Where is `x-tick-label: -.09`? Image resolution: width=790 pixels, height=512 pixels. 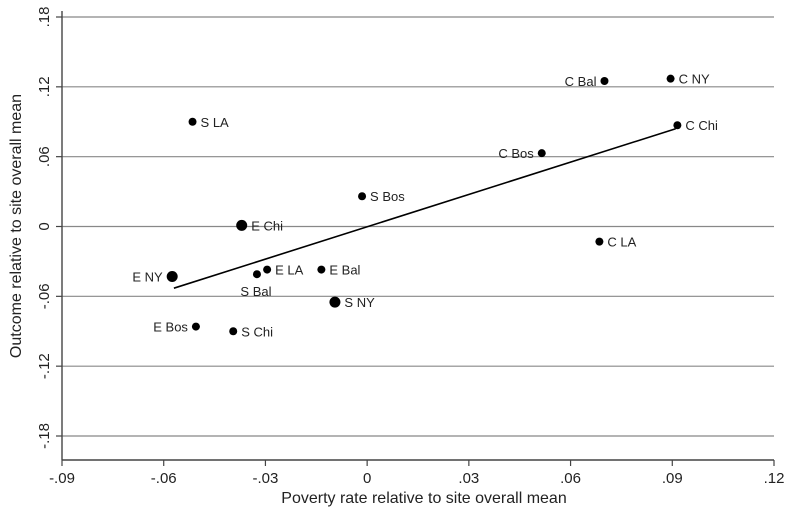 x-tick-label: -.09 is located at coordinates (62, 478).